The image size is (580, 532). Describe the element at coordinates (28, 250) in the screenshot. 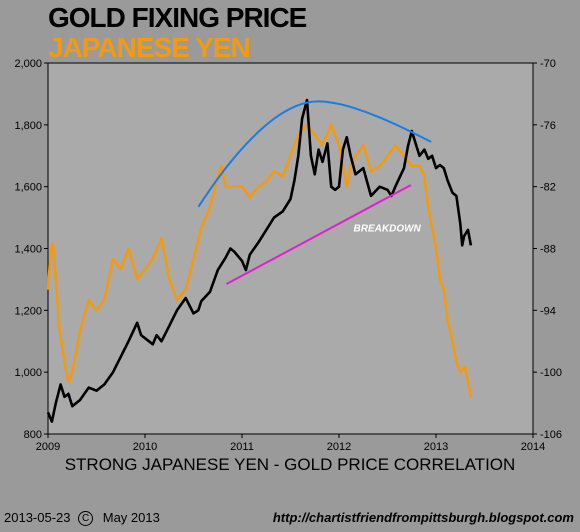

I see `y-left-tick-label: 1,400` at that location.